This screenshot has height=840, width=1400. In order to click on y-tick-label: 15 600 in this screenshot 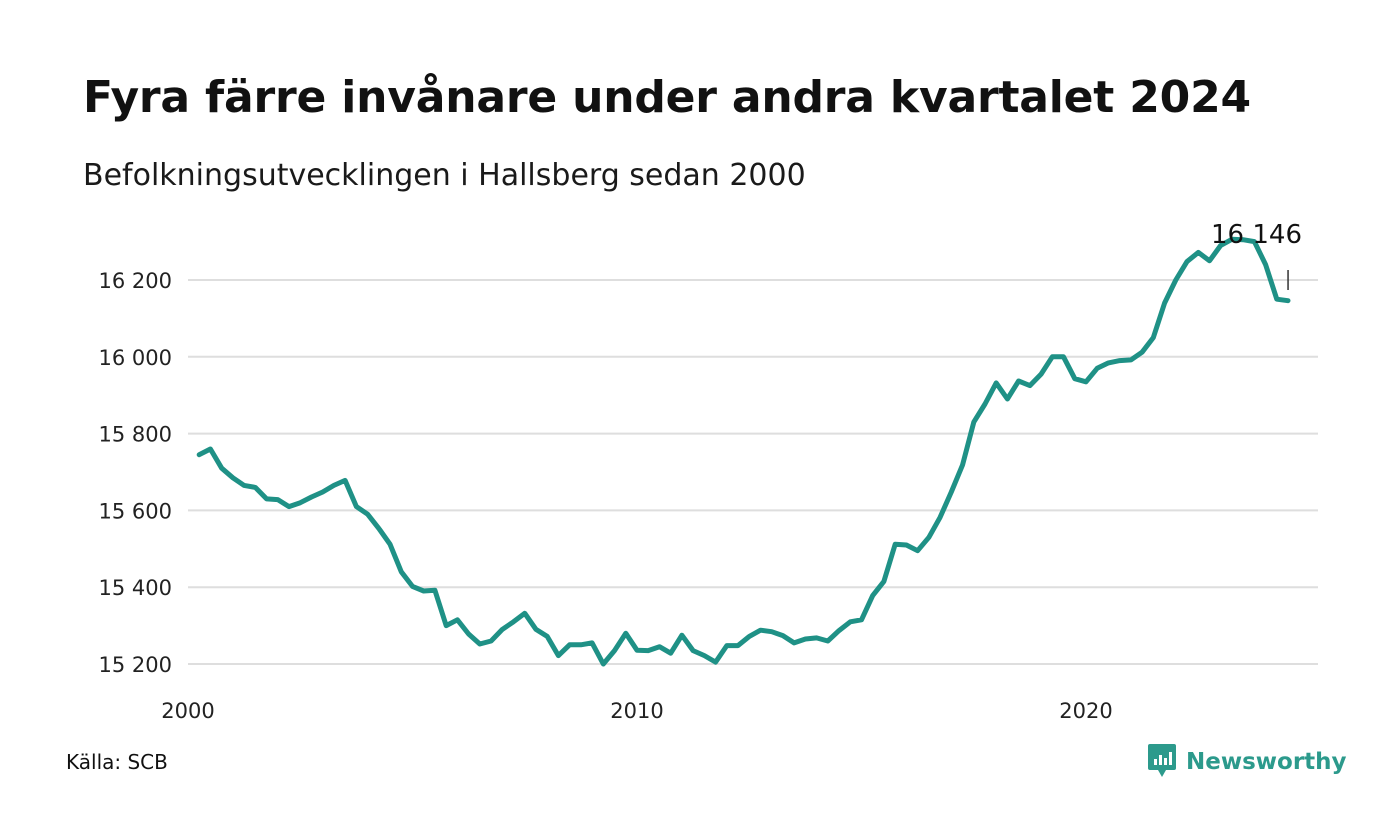, I will do `click(135, 511)`.